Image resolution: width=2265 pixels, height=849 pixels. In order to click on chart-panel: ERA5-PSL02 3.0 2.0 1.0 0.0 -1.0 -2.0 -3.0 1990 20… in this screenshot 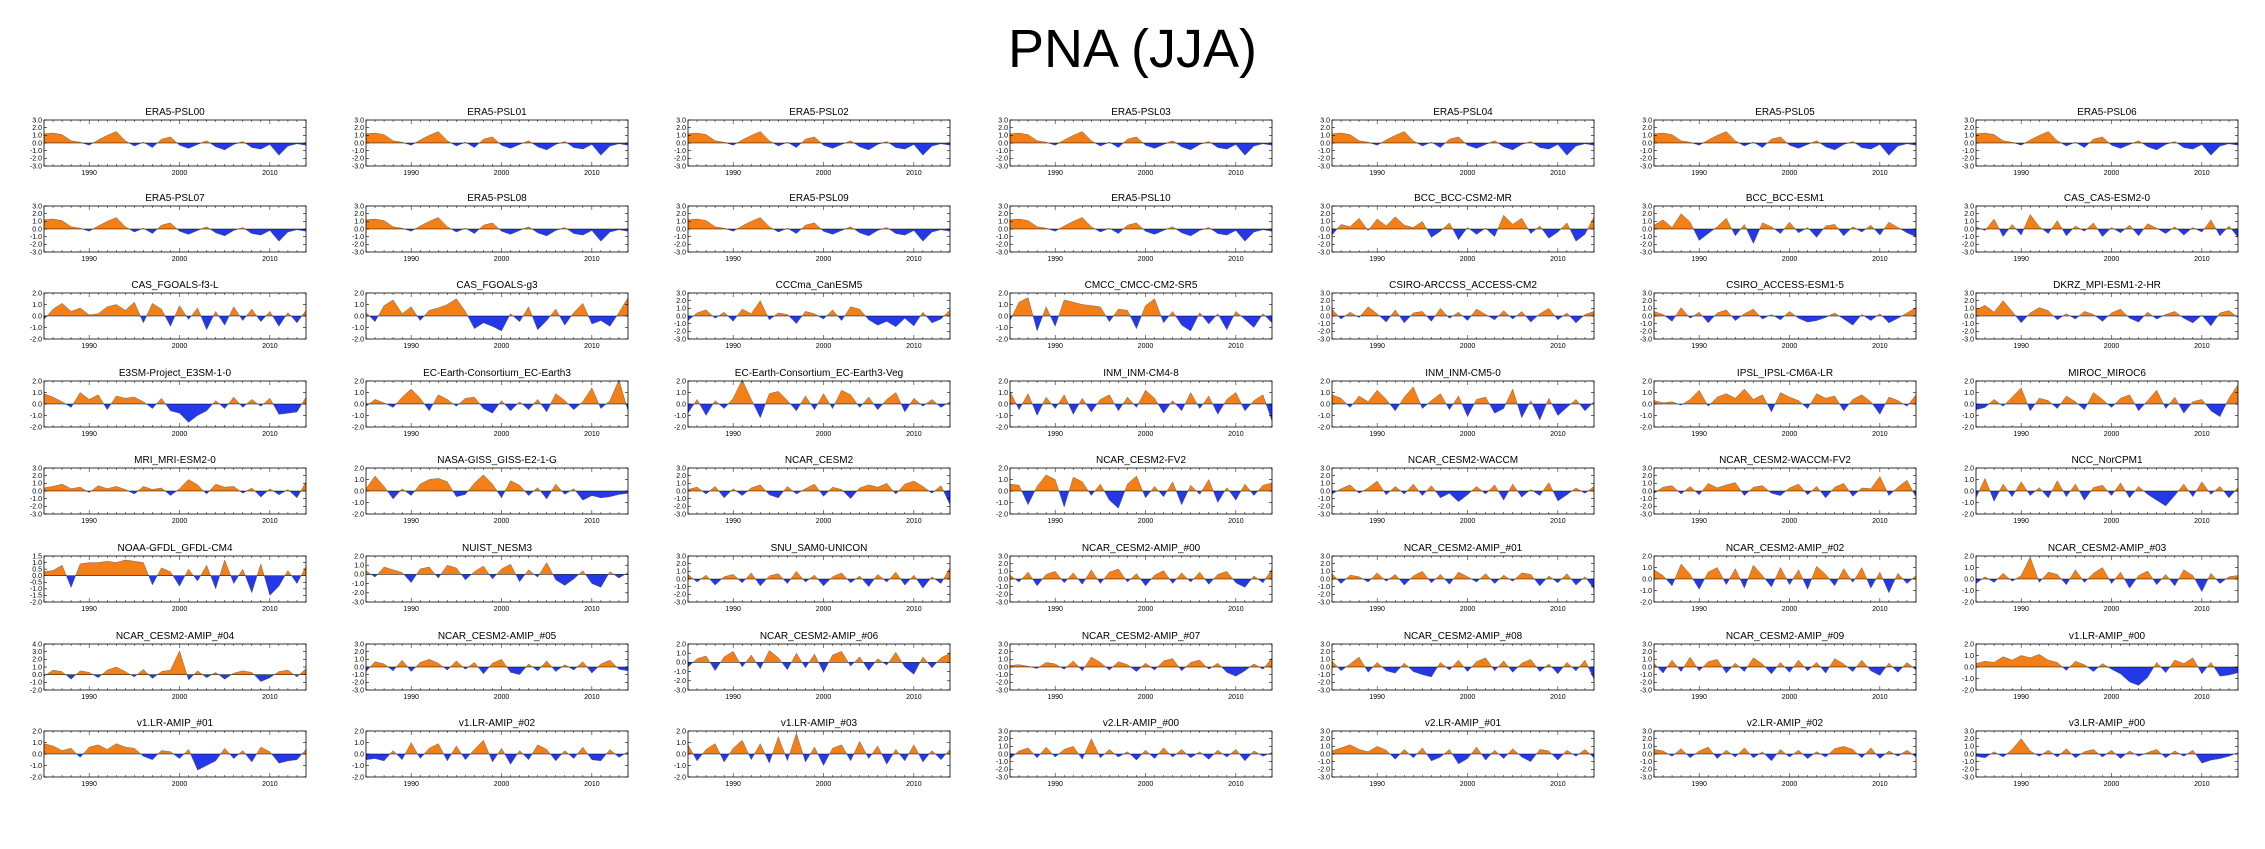, I will do `click(840, 145)`.